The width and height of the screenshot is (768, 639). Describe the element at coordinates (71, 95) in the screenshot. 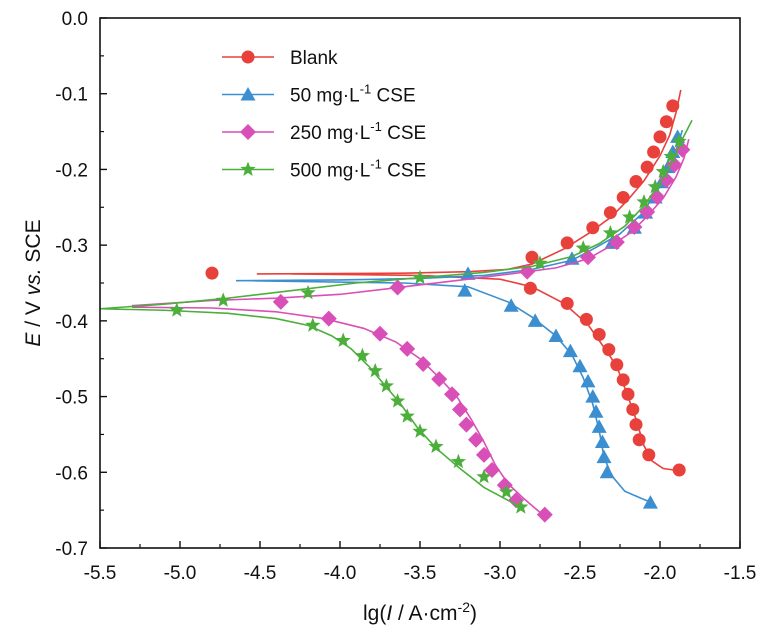

I see `y-tick-label: -0.1` at that location.